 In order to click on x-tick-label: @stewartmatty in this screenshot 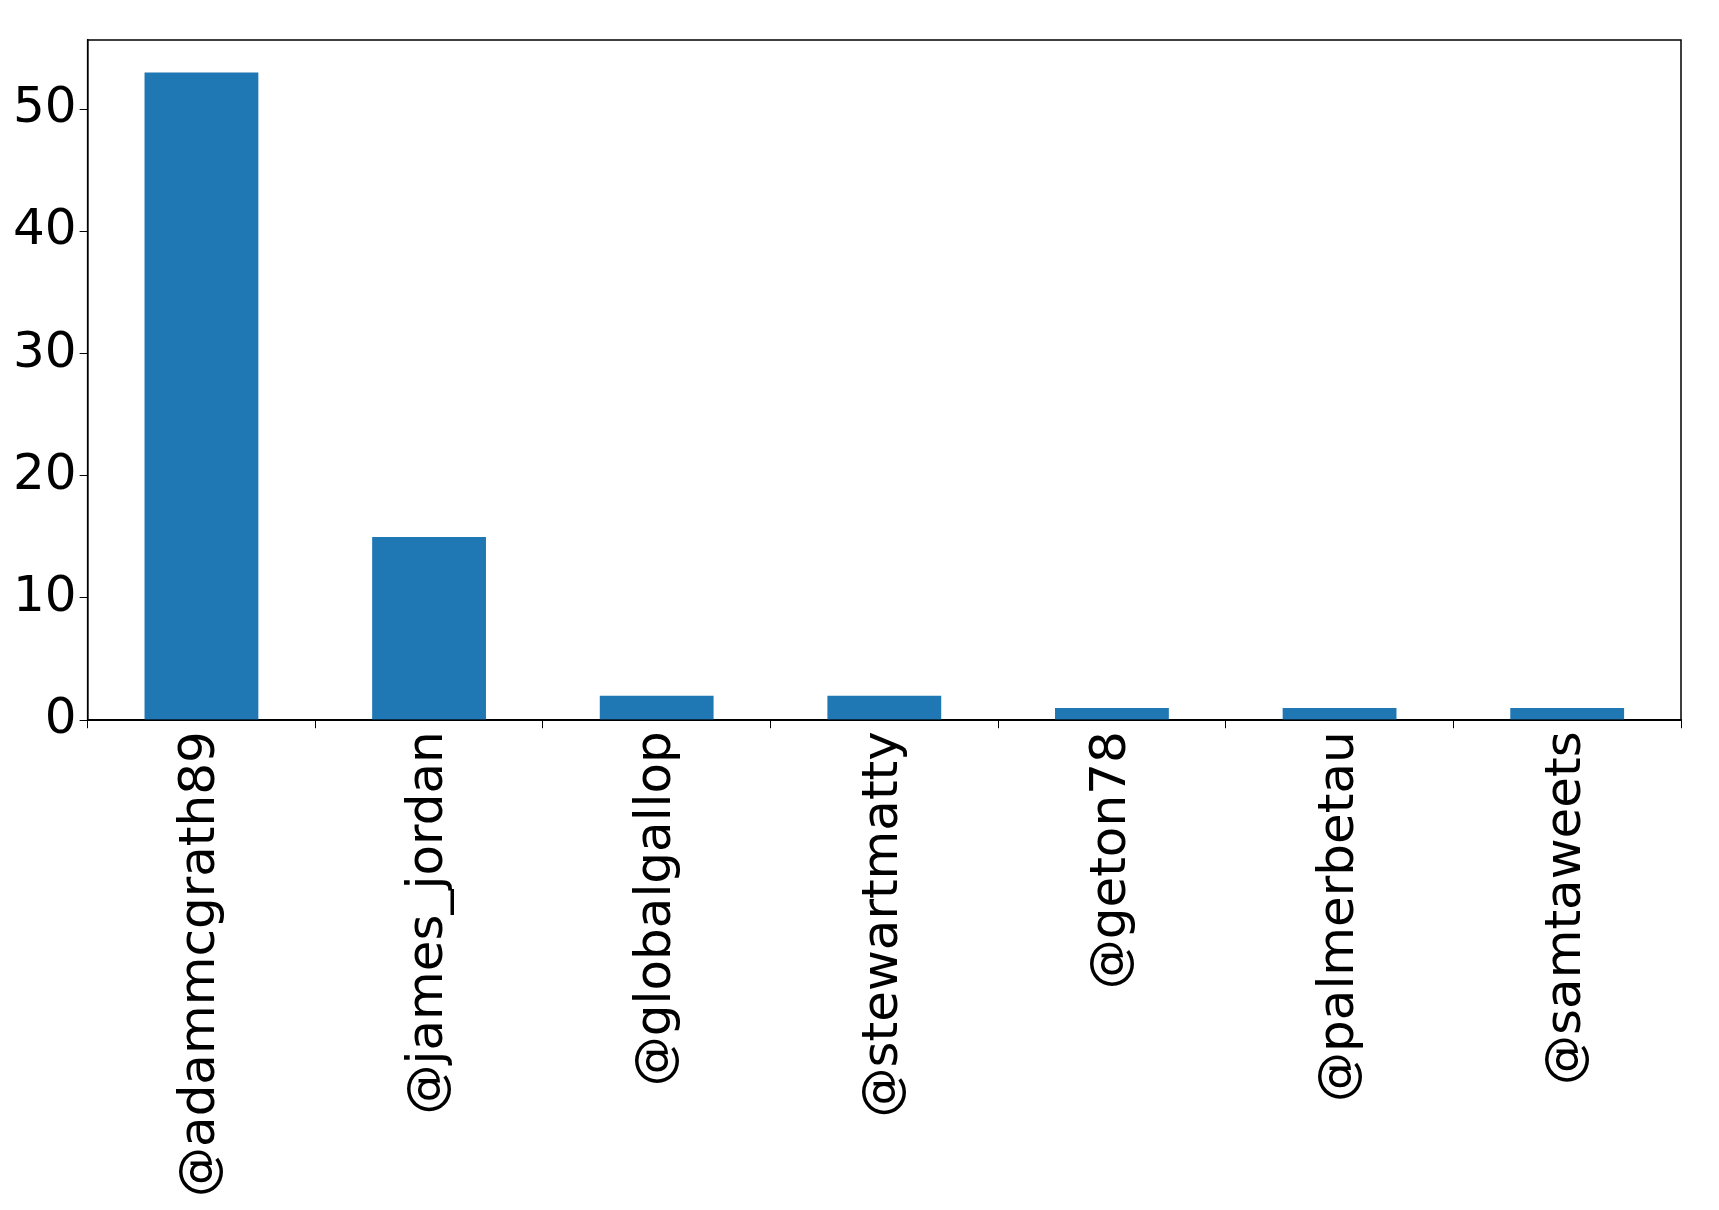, I will do `click(880, 924)`.